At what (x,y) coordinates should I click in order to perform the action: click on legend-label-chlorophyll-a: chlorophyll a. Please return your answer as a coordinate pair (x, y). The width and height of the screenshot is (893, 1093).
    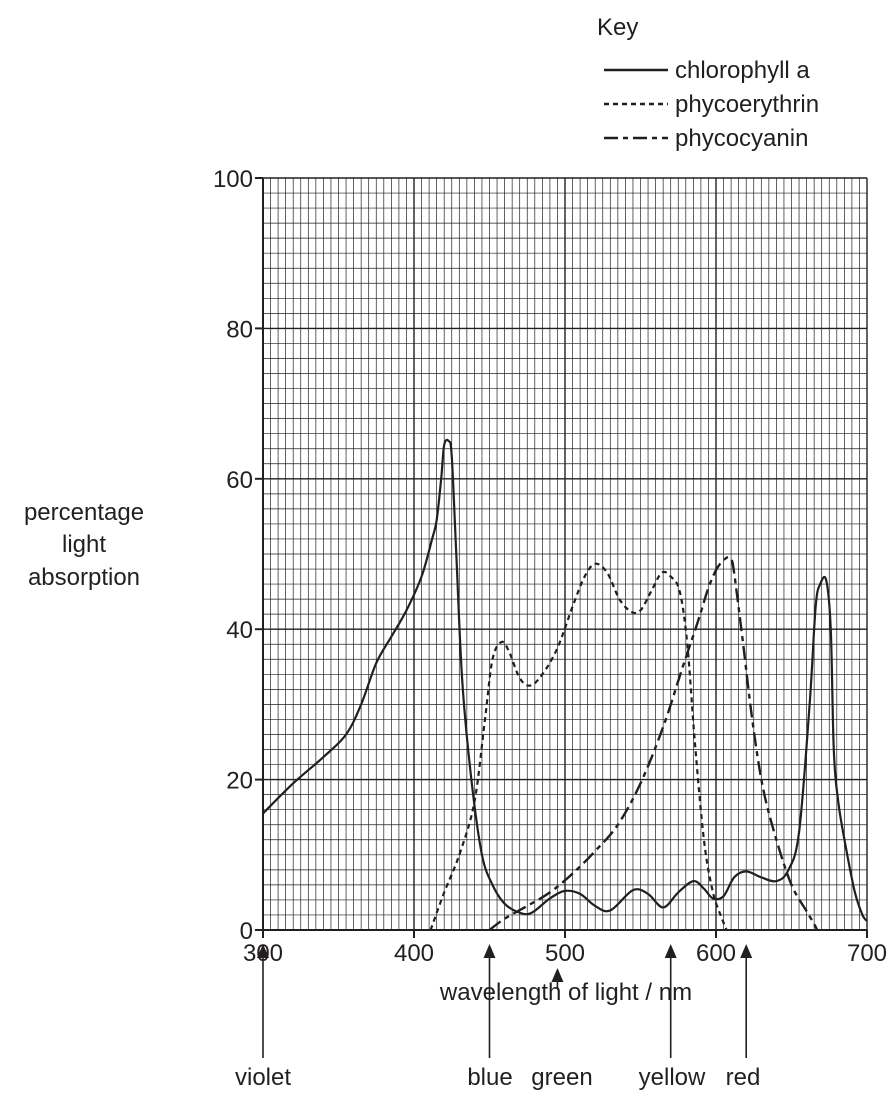
    Looking at the image, I should click on (742, 70).